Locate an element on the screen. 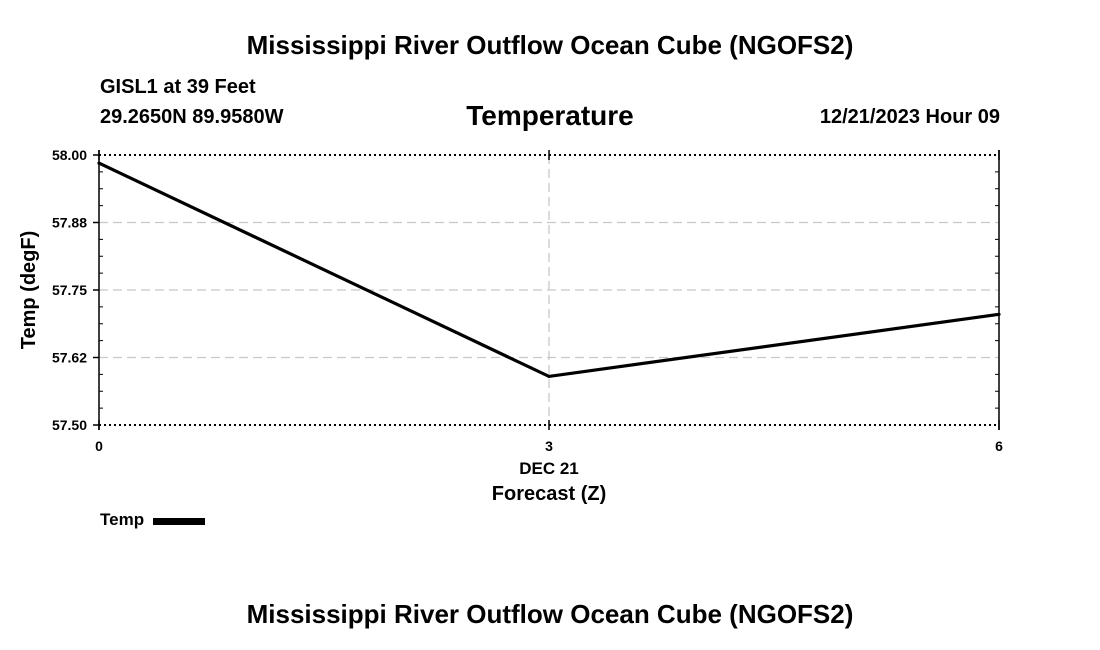 The image size is (1100, 650). y-tick-label: 57.50 is located at coordinates (69, 425).